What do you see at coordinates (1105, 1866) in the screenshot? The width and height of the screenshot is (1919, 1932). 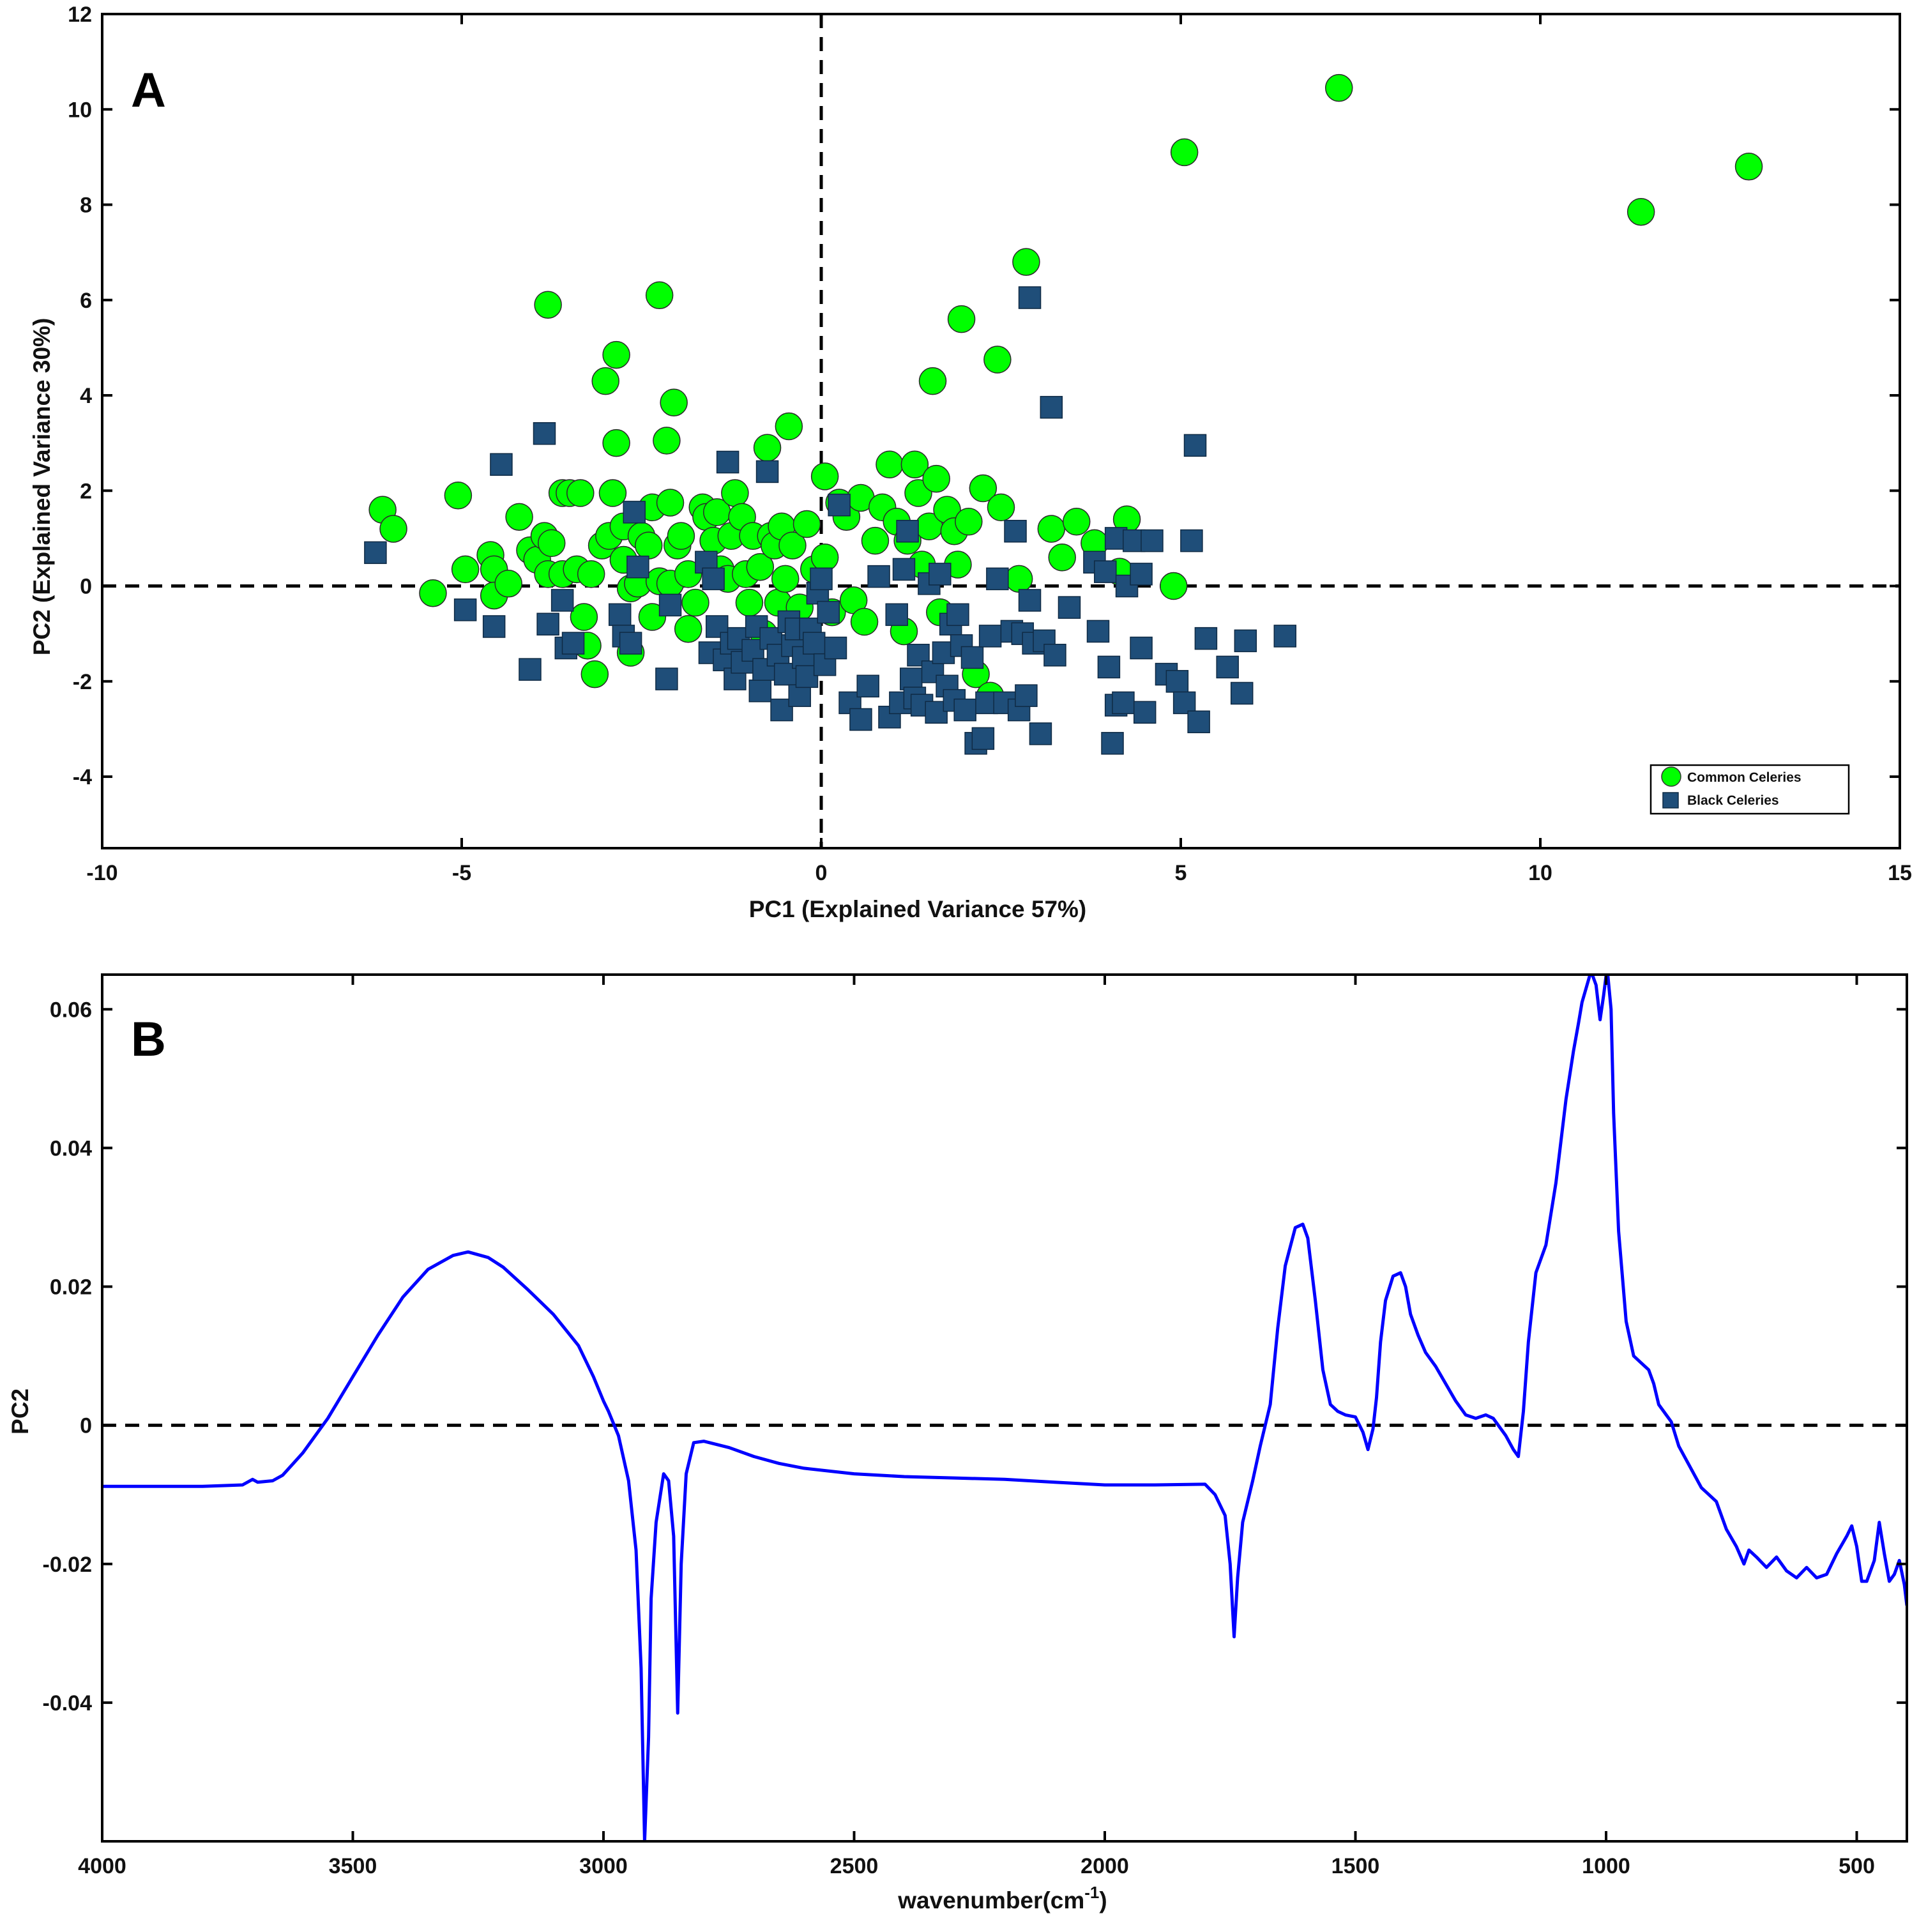 I see `x-tick-label: 2000` at bounding box center [1105, 1866].